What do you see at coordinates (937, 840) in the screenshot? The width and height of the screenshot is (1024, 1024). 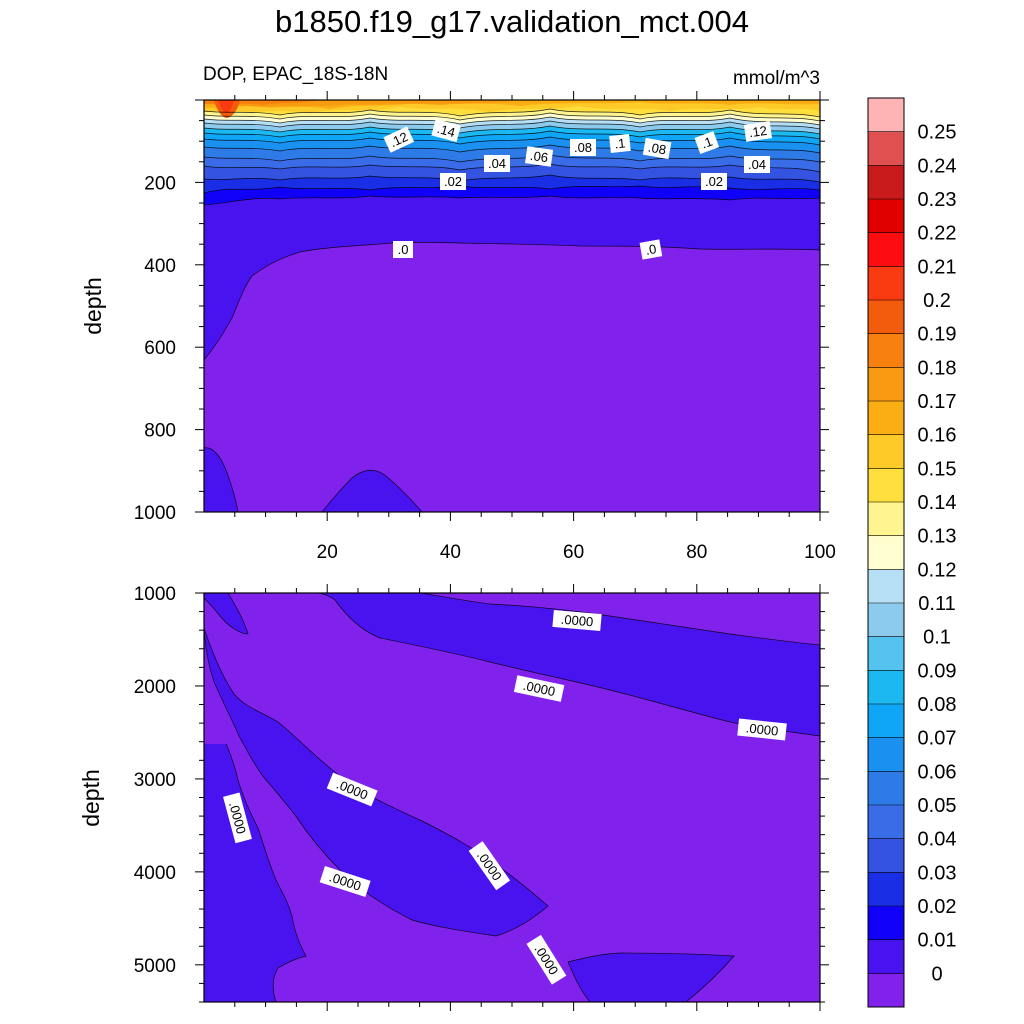 I see `colorbar-label: 0.04` at bounding box center [937, 840].